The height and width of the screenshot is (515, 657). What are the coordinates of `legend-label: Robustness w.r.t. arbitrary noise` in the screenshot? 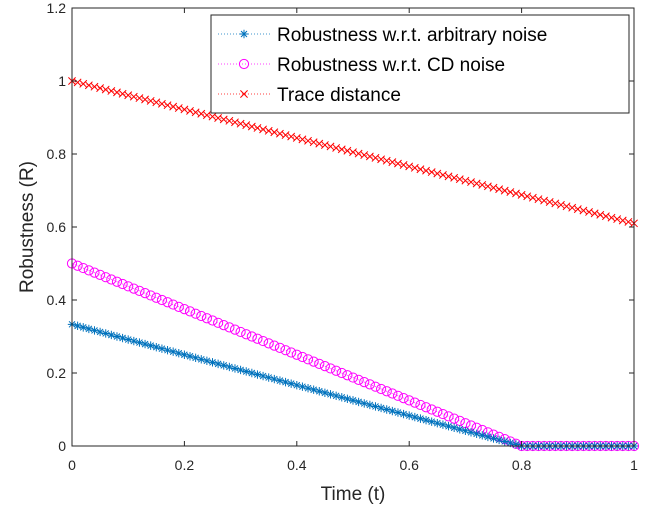 It's located at (412, 35).